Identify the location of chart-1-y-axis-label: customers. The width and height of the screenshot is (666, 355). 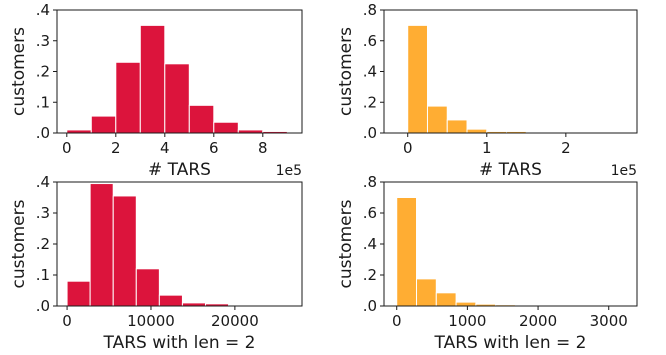
(19, 71).